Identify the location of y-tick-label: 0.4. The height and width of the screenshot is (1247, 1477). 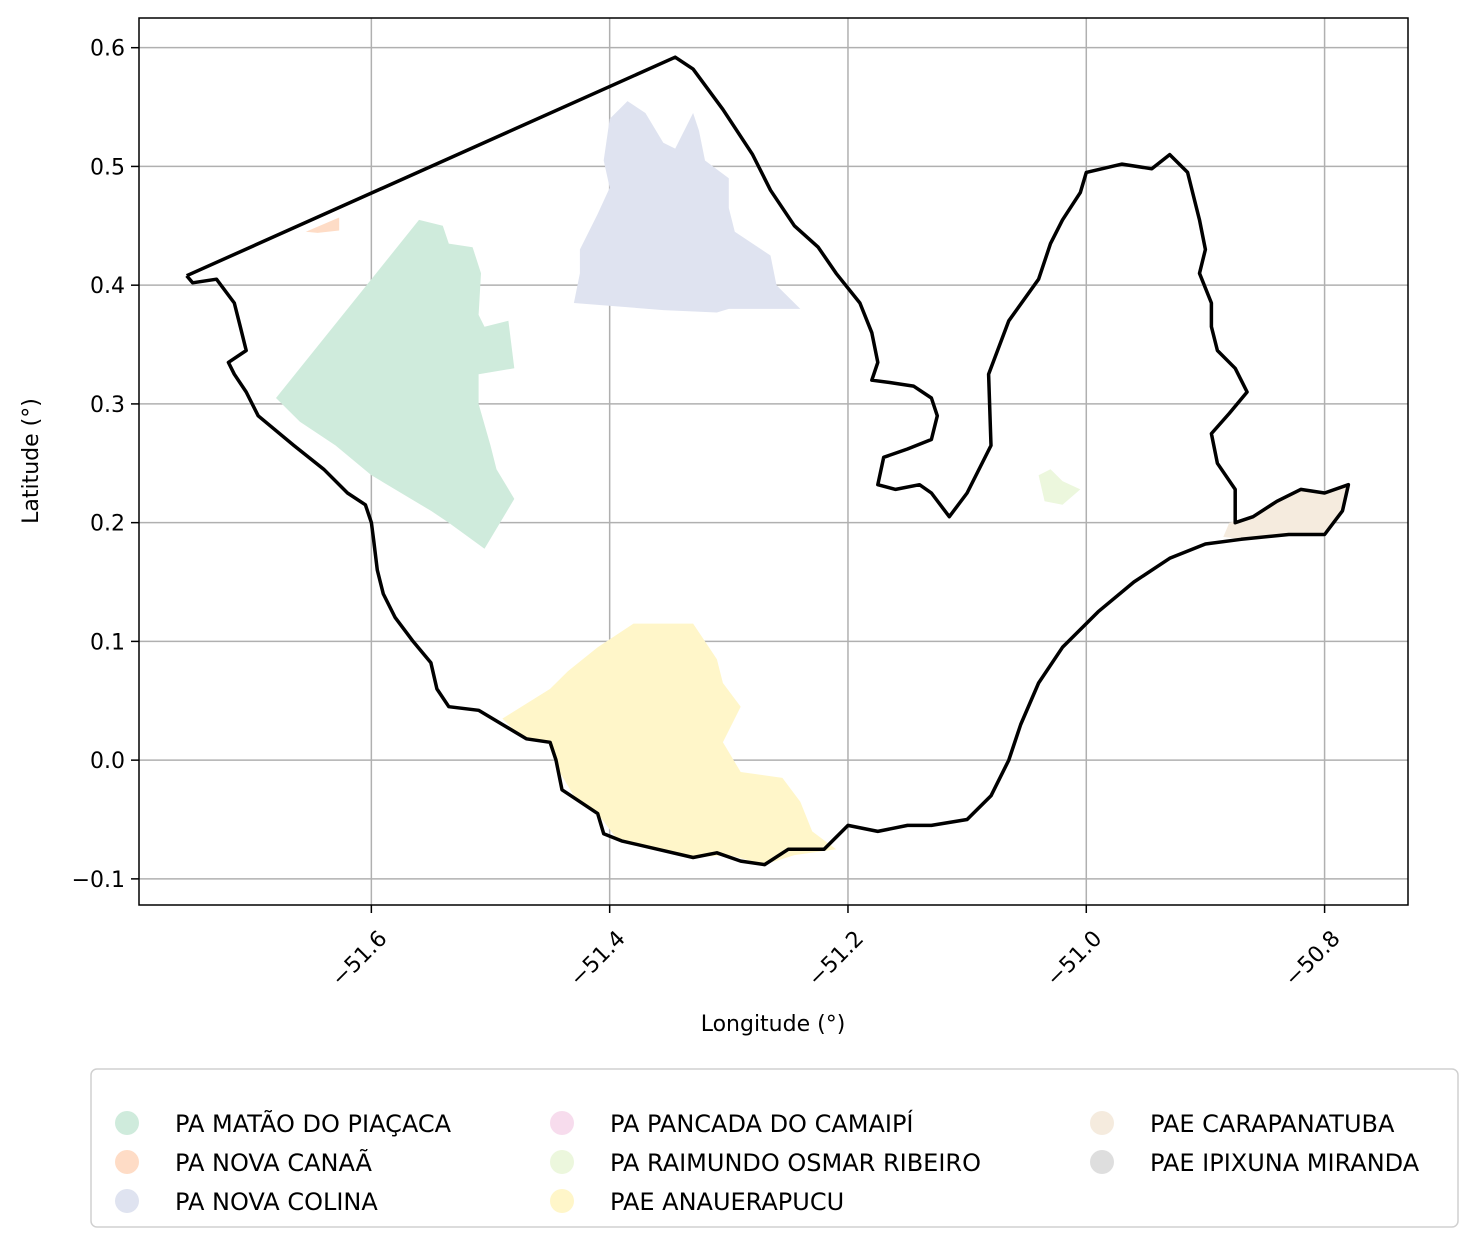
(107, 286).